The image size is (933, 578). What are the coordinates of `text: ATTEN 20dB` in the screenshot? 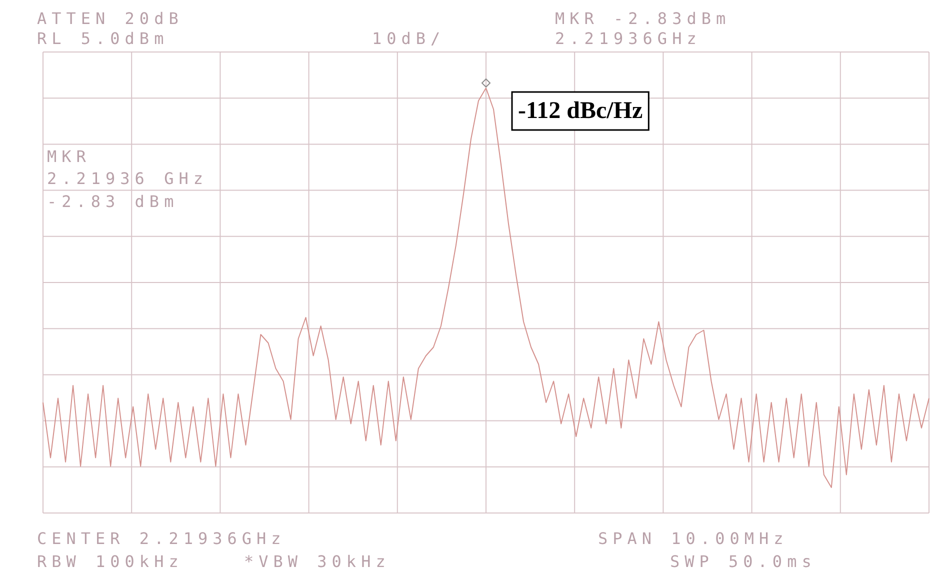 It's located at (110, 18).